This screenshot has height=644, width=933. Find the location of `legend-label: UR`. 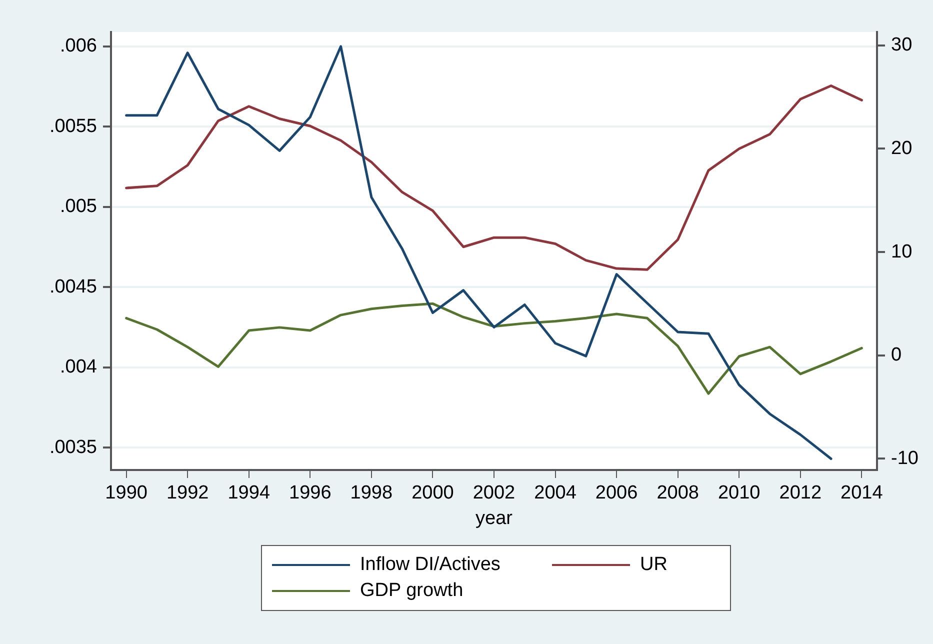

legend-label: UR is located at coordinates (654, 565).